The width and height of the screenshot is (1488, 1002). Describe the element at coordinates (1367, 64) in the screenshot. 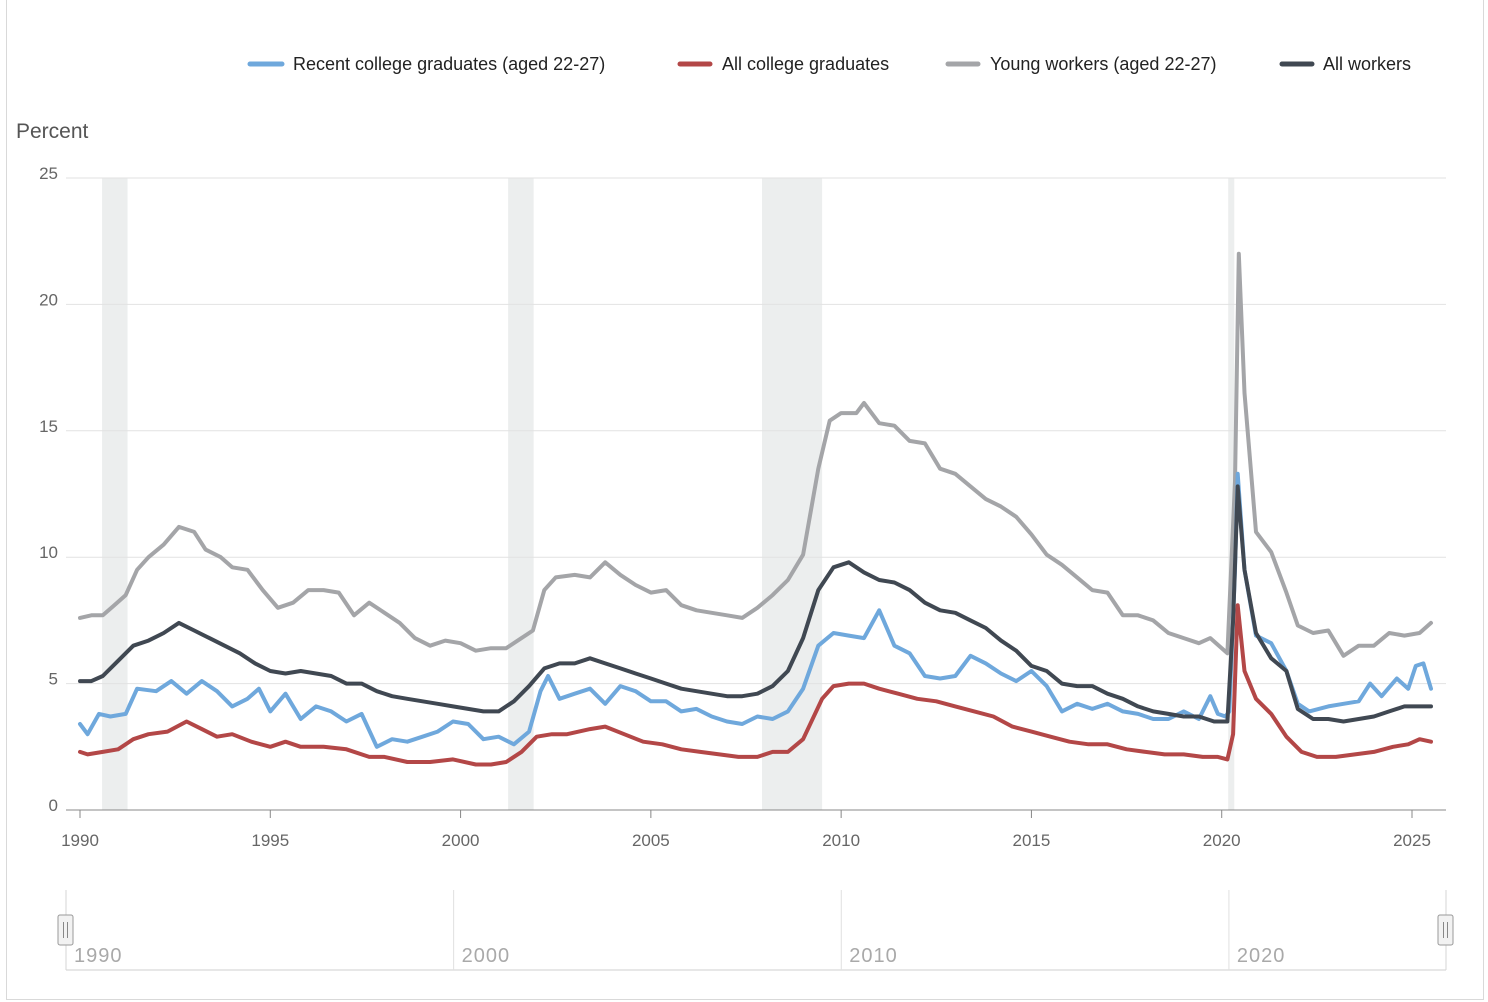

I see `legend-label: All workers` at that location.